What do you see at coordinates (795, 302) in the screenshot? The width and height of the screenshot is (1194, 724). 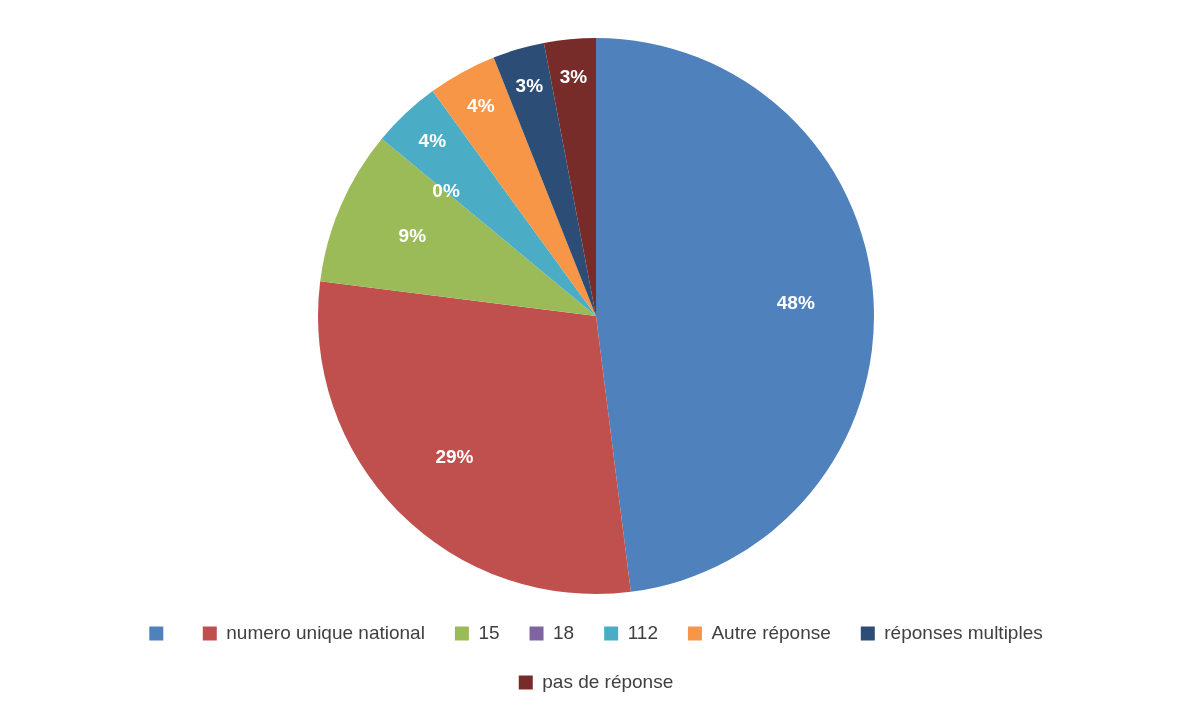 I see `data-label: 48%` at bounding box center [795, 302].